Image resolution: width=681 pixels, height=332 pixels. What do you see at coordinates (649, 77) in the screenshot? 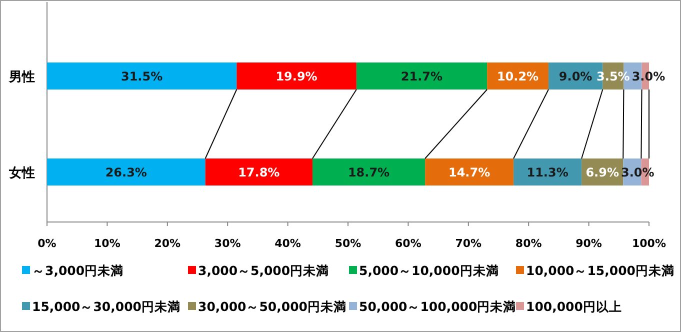
I see `data-label: 3.0%` at bounding box center [649, 77].